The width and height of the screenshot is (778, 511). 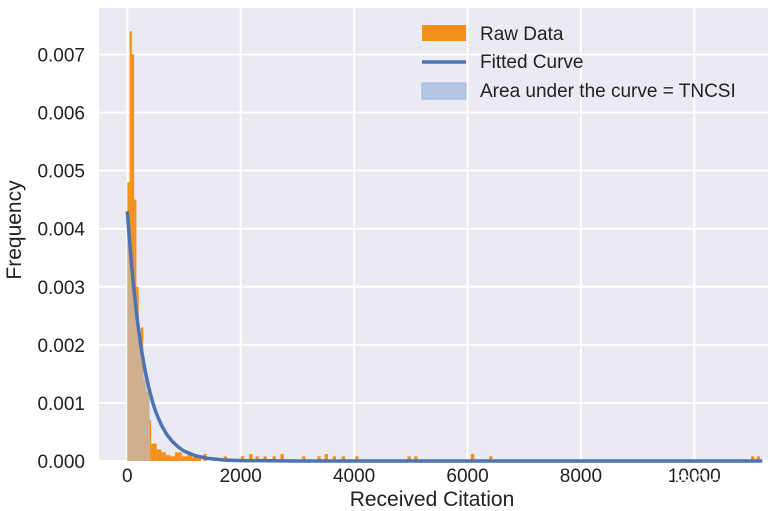 I want to click on x-tick-label-1: 2000, so click(x=241, y=476).